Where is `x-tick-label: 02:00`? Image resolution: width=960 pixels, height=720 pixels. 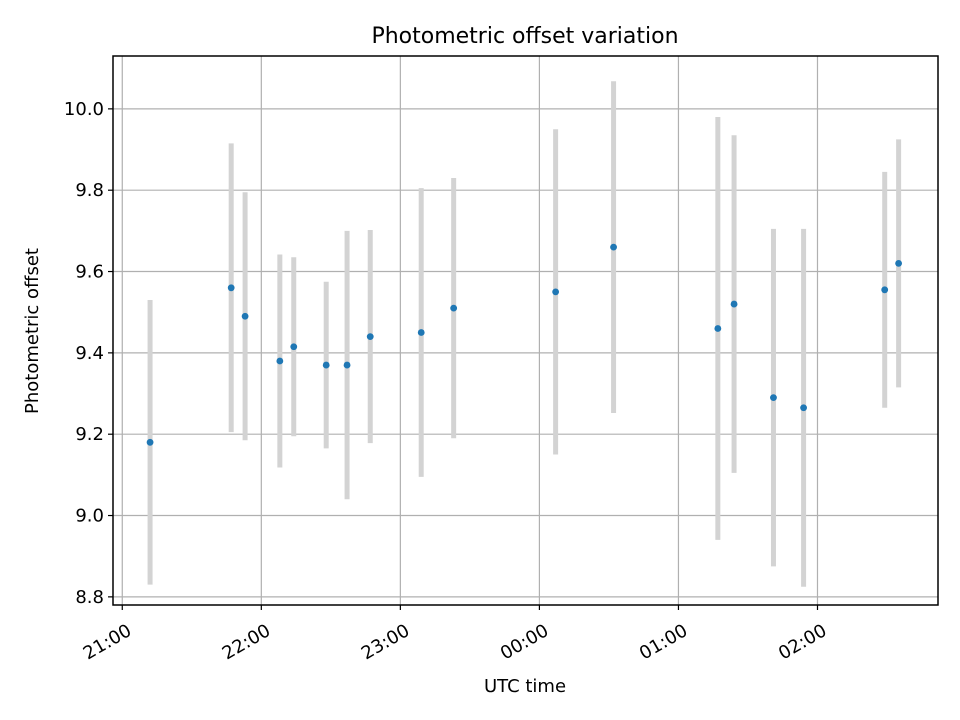 x-tick-label: 02:00 is located at coordinates (802, 642).